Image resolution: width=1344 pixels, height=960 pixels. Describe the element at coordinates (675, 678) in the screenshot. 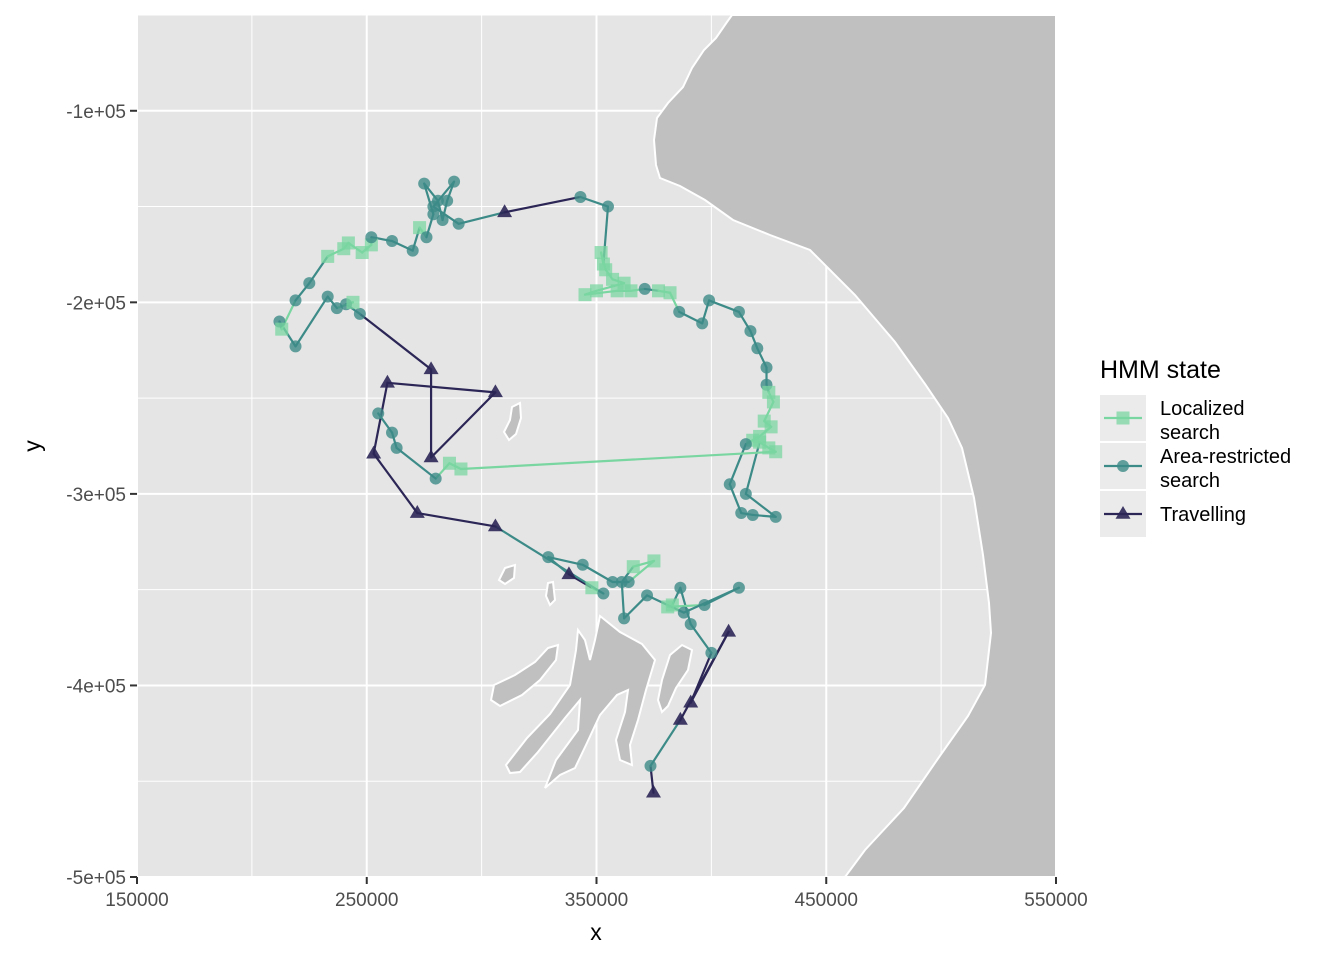

I see `land-island-east` at that location.